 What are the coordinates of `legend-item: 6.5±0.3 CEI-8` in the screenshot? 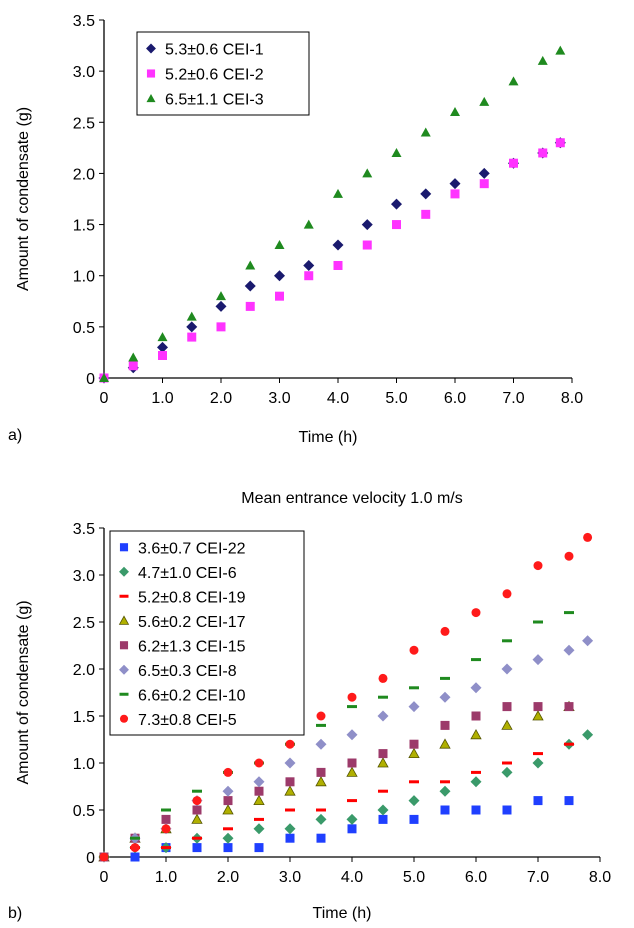 It's located at (178, 671).